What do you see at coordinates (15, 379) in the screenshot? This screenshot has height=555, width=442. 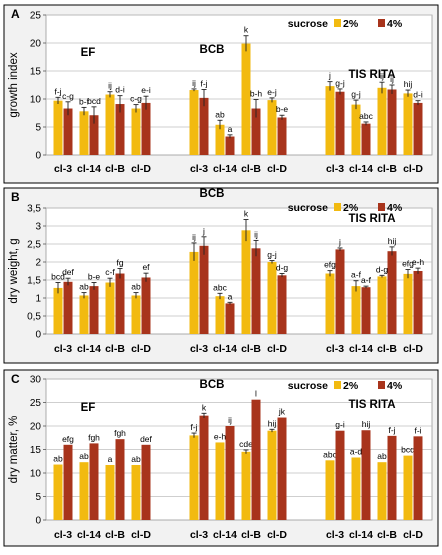 I see `panel-label: C` at bounding box center [15, 379].